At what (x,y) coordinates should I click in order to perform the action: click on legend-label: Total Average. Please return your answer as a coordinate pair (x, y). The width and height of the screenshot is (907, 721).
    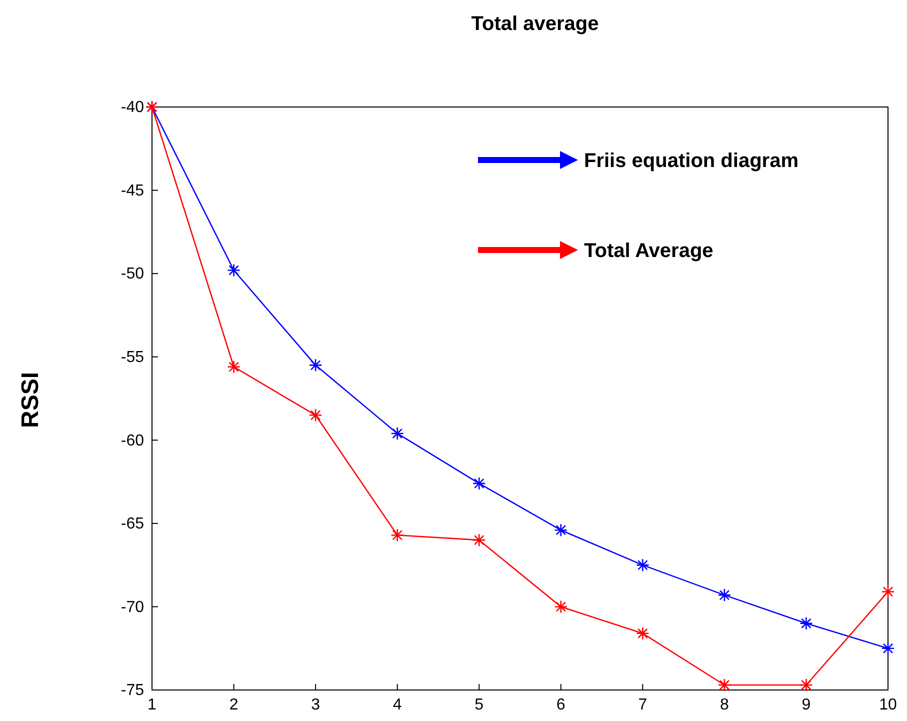
    Looking at the image, I should click on (649, 251).